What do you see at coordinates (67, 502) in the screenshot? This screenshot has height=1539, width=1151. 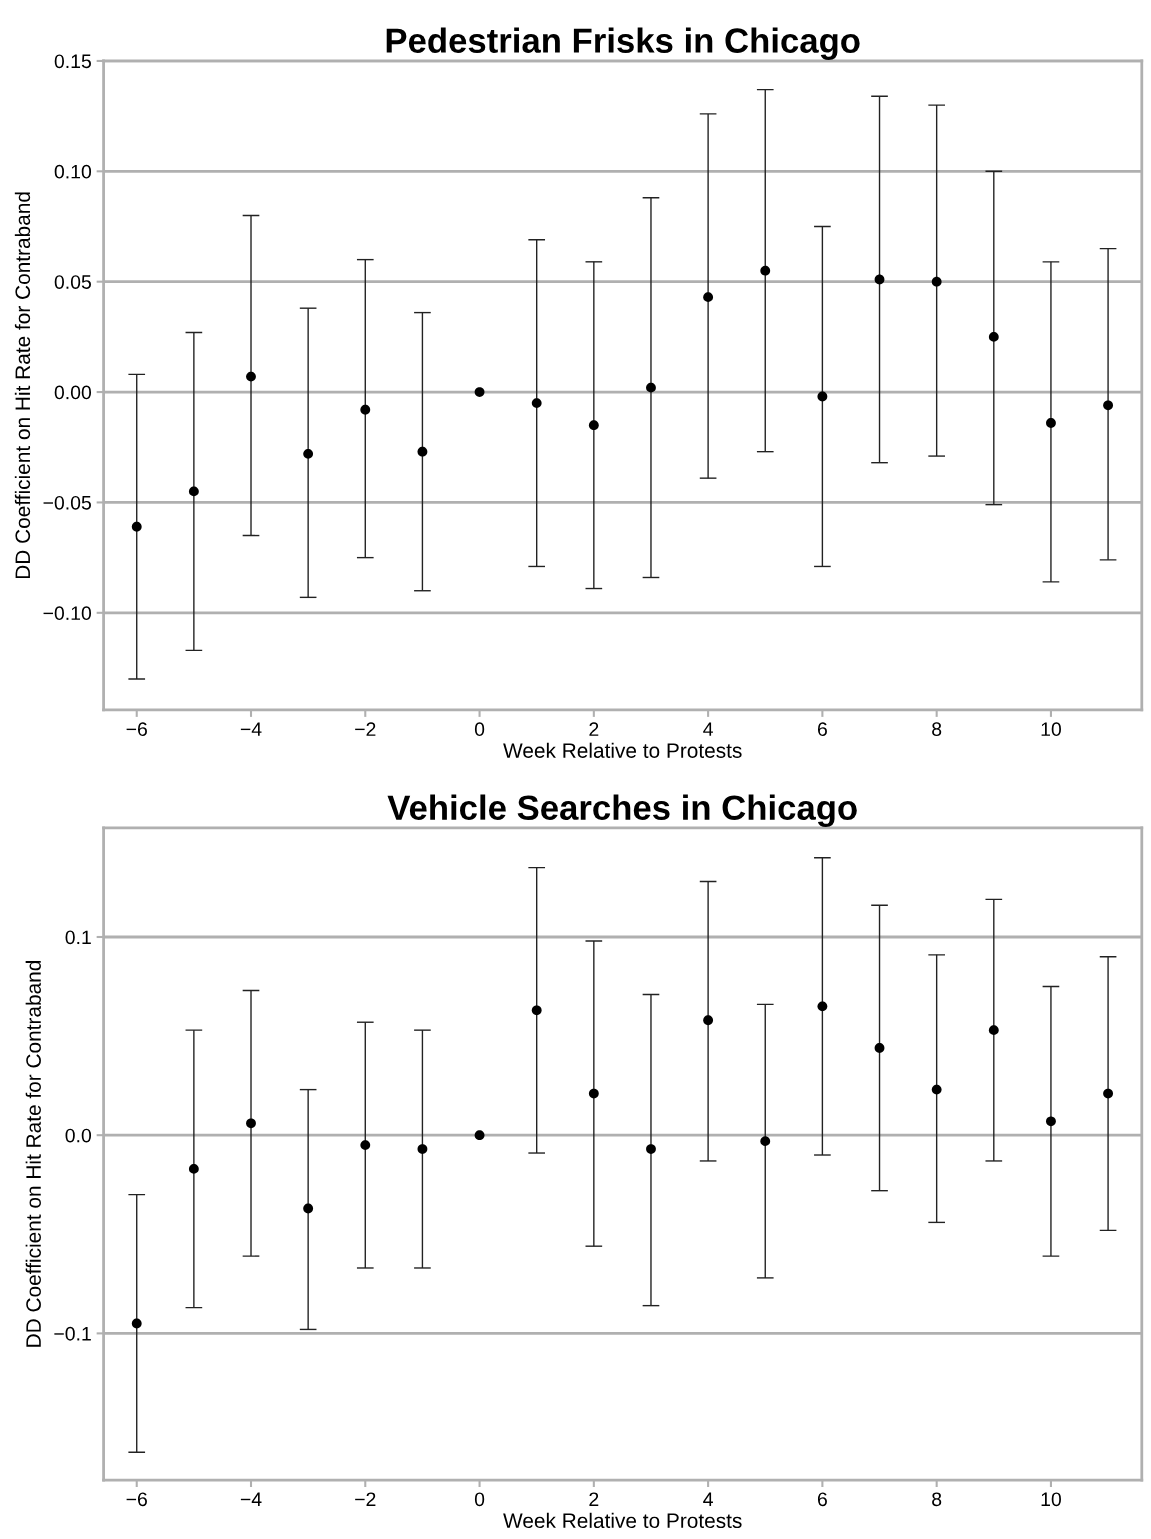 I see `y-tick-label: −0.05` at bounding box center [67, 502].